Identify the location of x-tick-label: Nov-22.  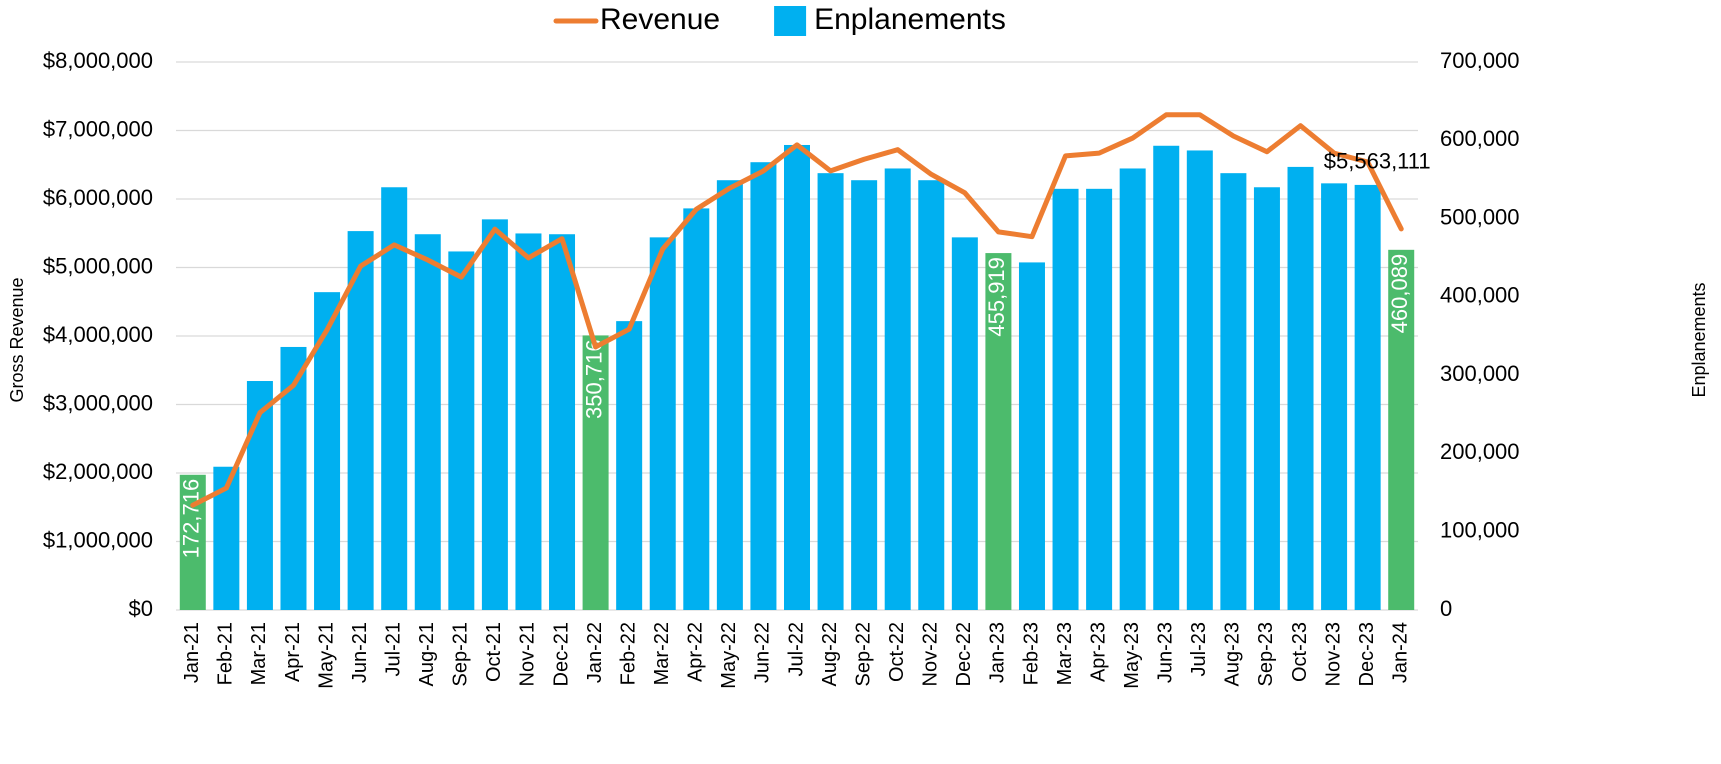
(931, 654).